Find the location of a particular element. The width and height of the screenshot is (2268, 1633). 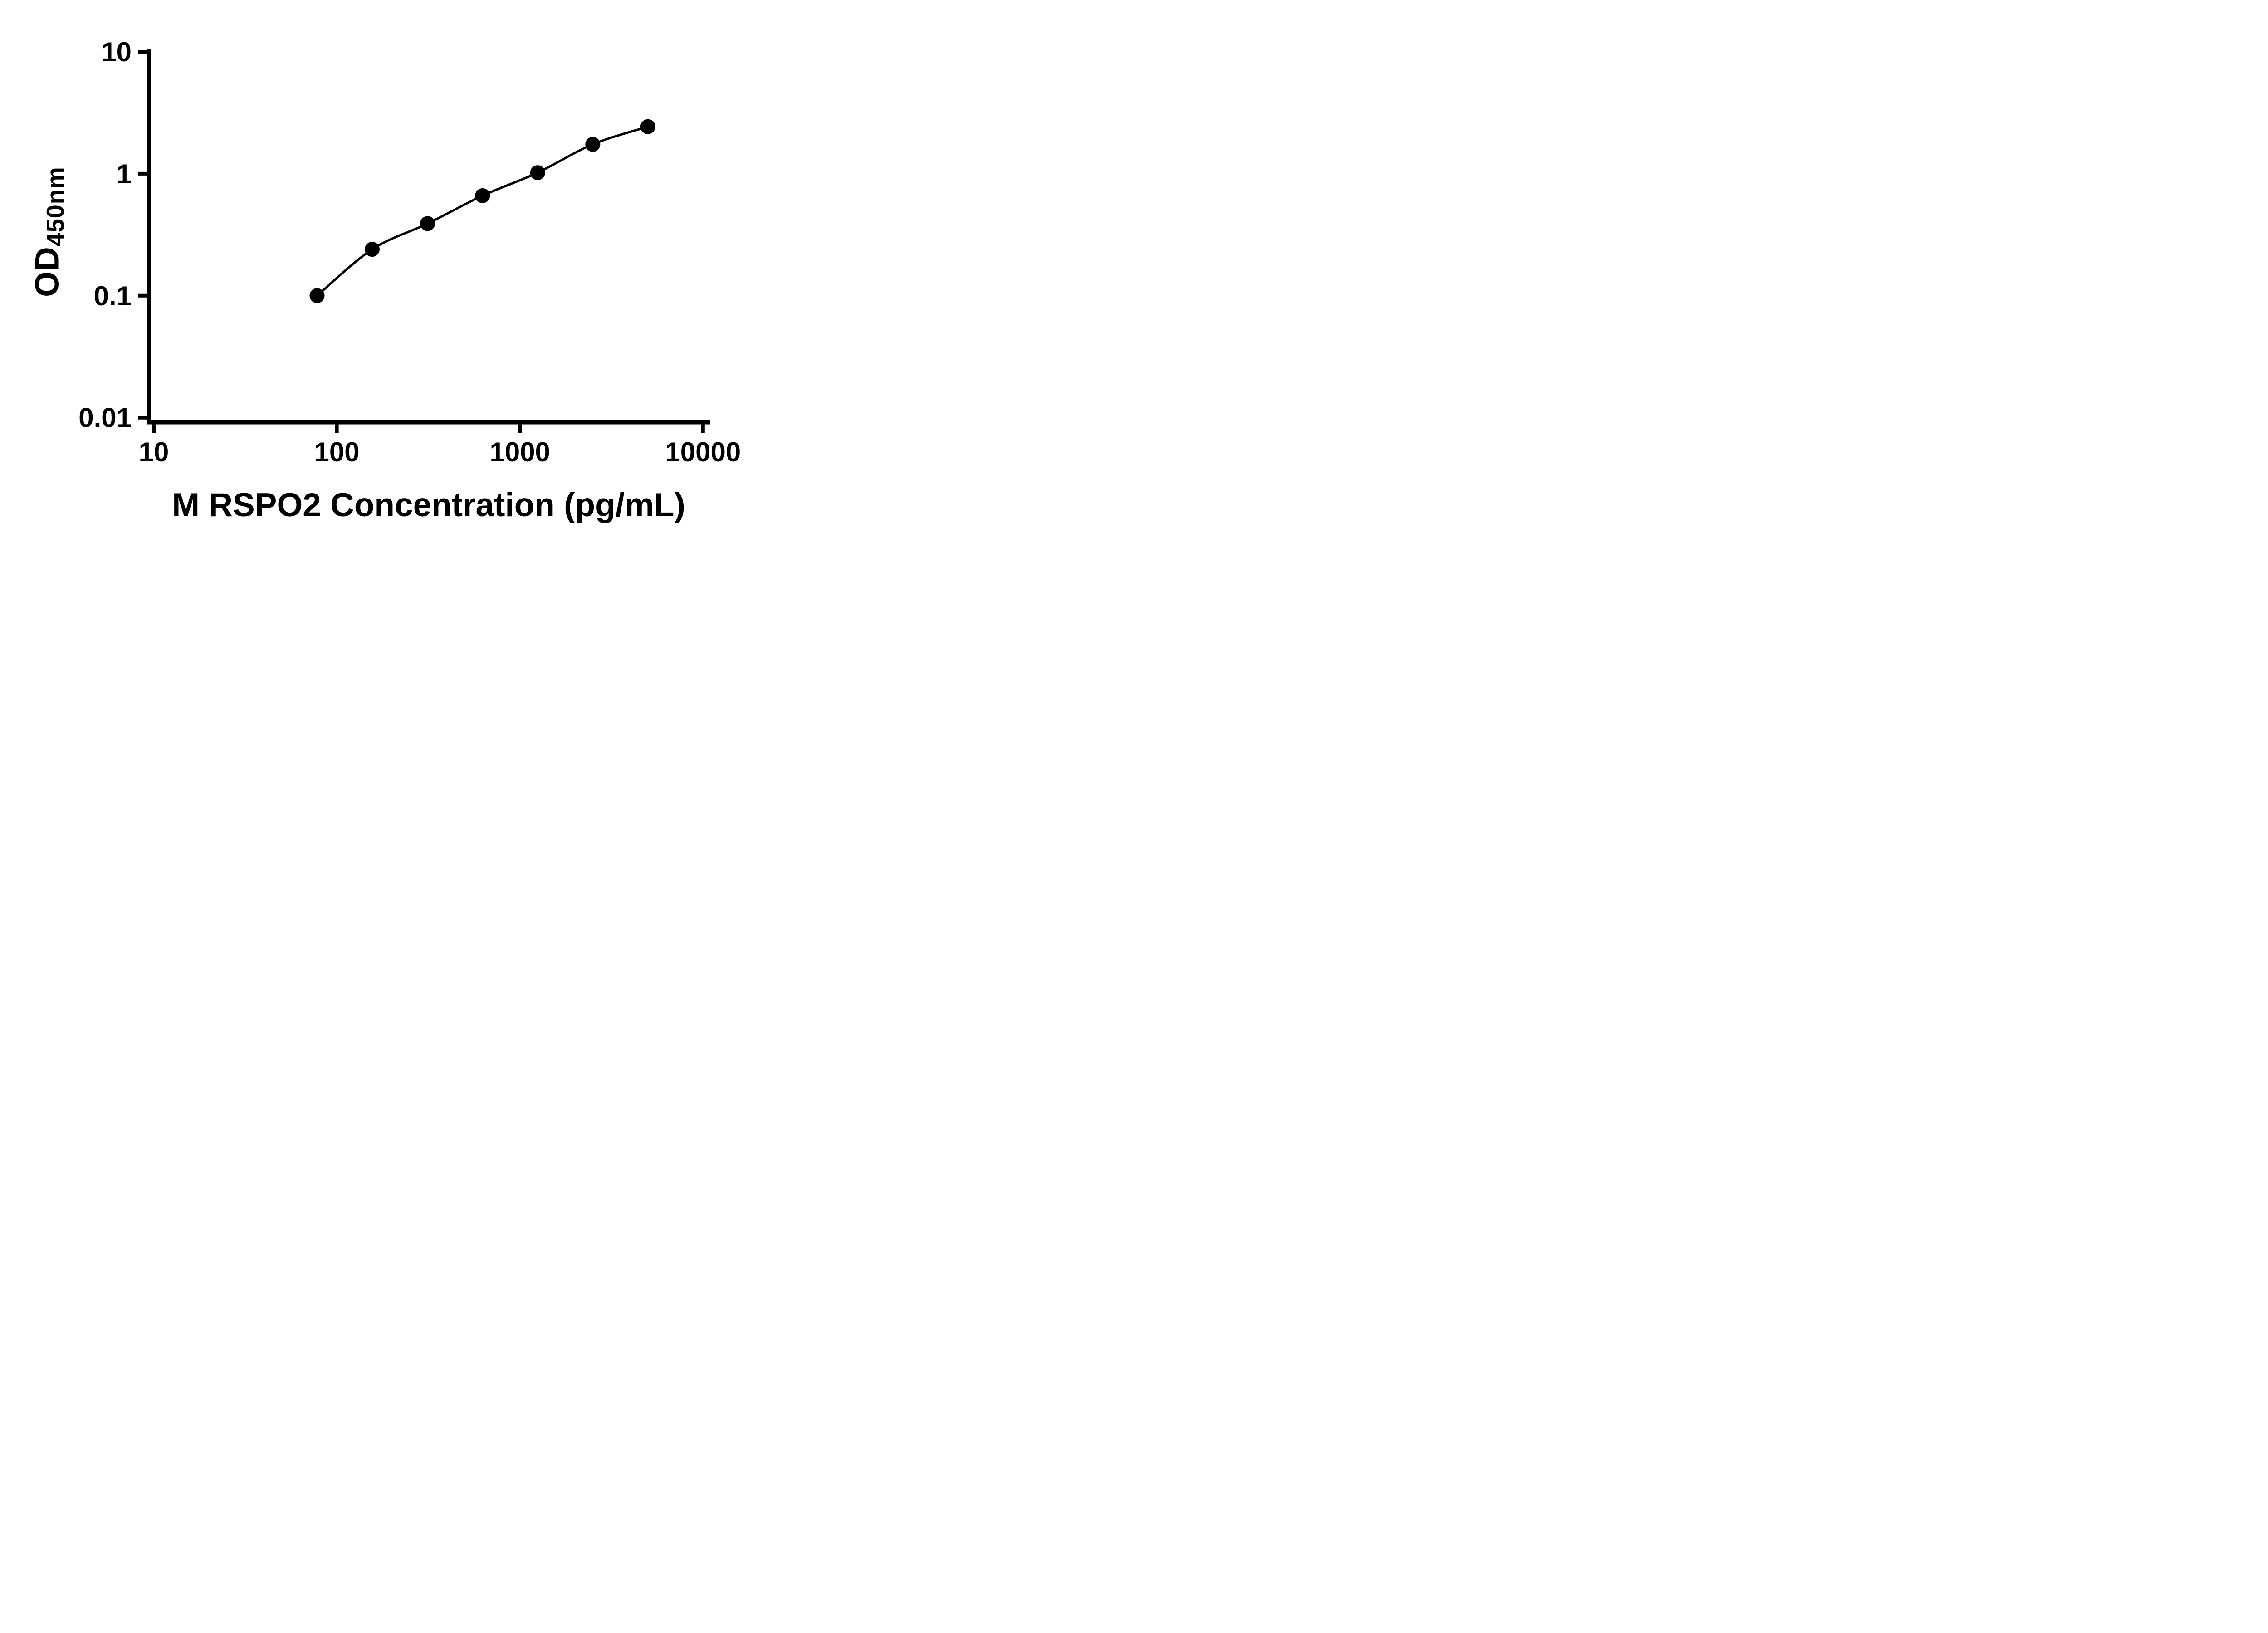

y-axis-title: OD450nm is located at coordinates (50, 231).